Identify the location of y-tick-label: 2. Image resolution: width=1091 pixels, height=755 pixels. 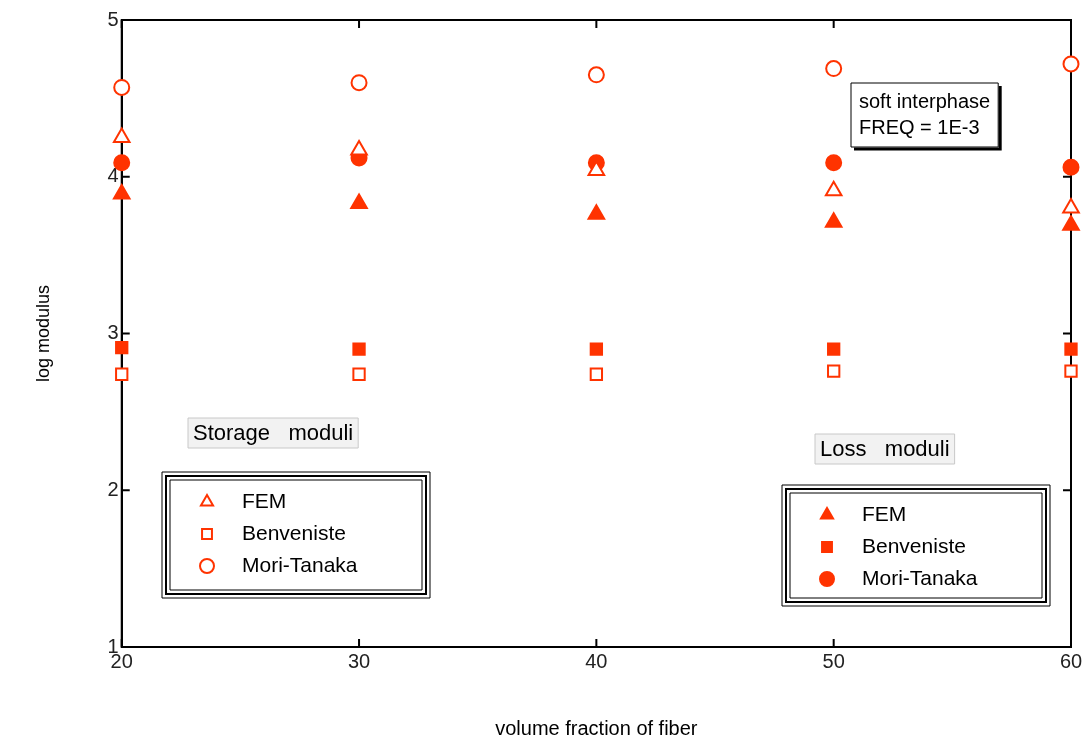
(113, 488).